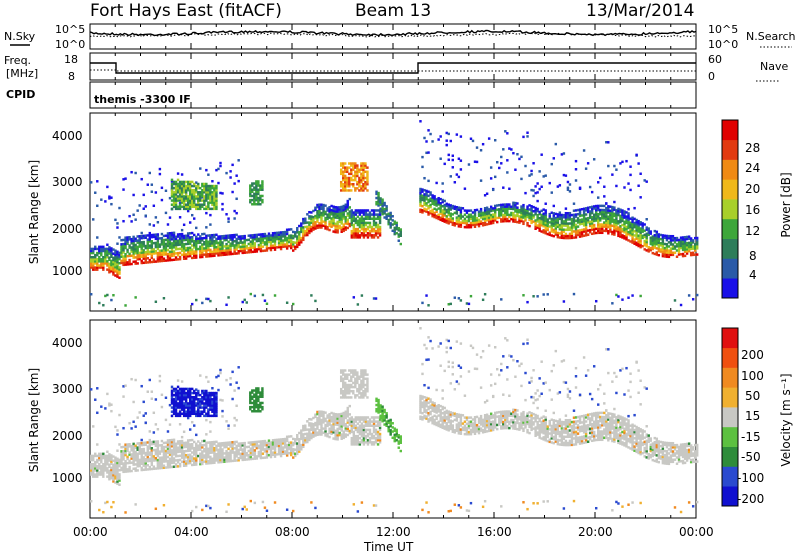 The width and height of the screenshot is (800, 558). What do you see at coordinates (34, 212) in the screenshot?
I see `power-ylabel: Slant Range [km]` at bounding box center [34, 212].